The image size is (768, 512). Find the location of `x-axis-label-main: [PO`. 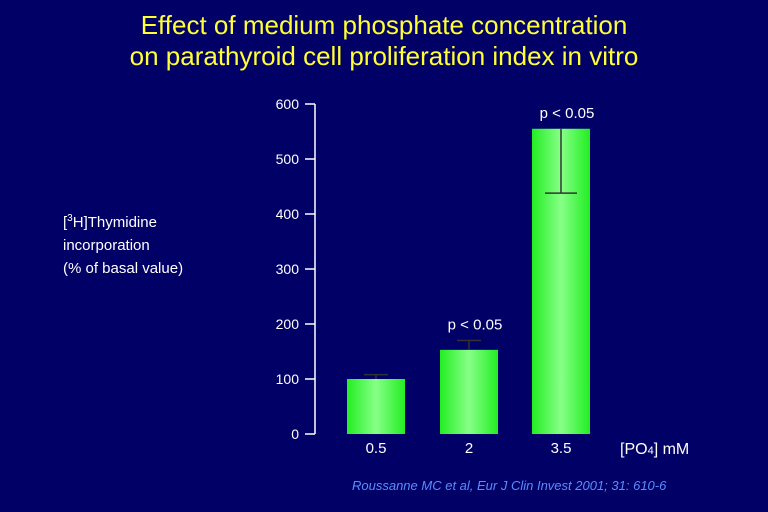

x-axis-label-main: [PO is located at coordinates (634, 449).